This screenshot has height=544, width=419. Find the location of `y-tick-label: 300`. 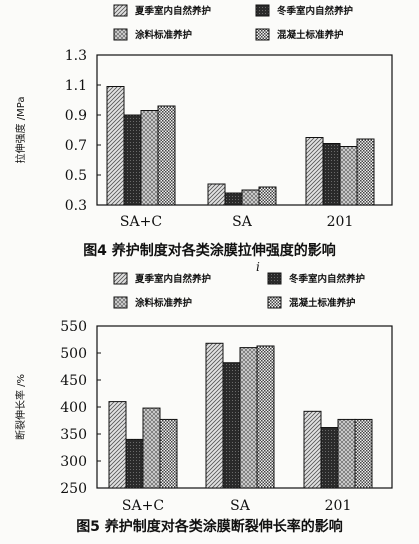

y-tick-label: 300 is located at coordinates (73, 462).